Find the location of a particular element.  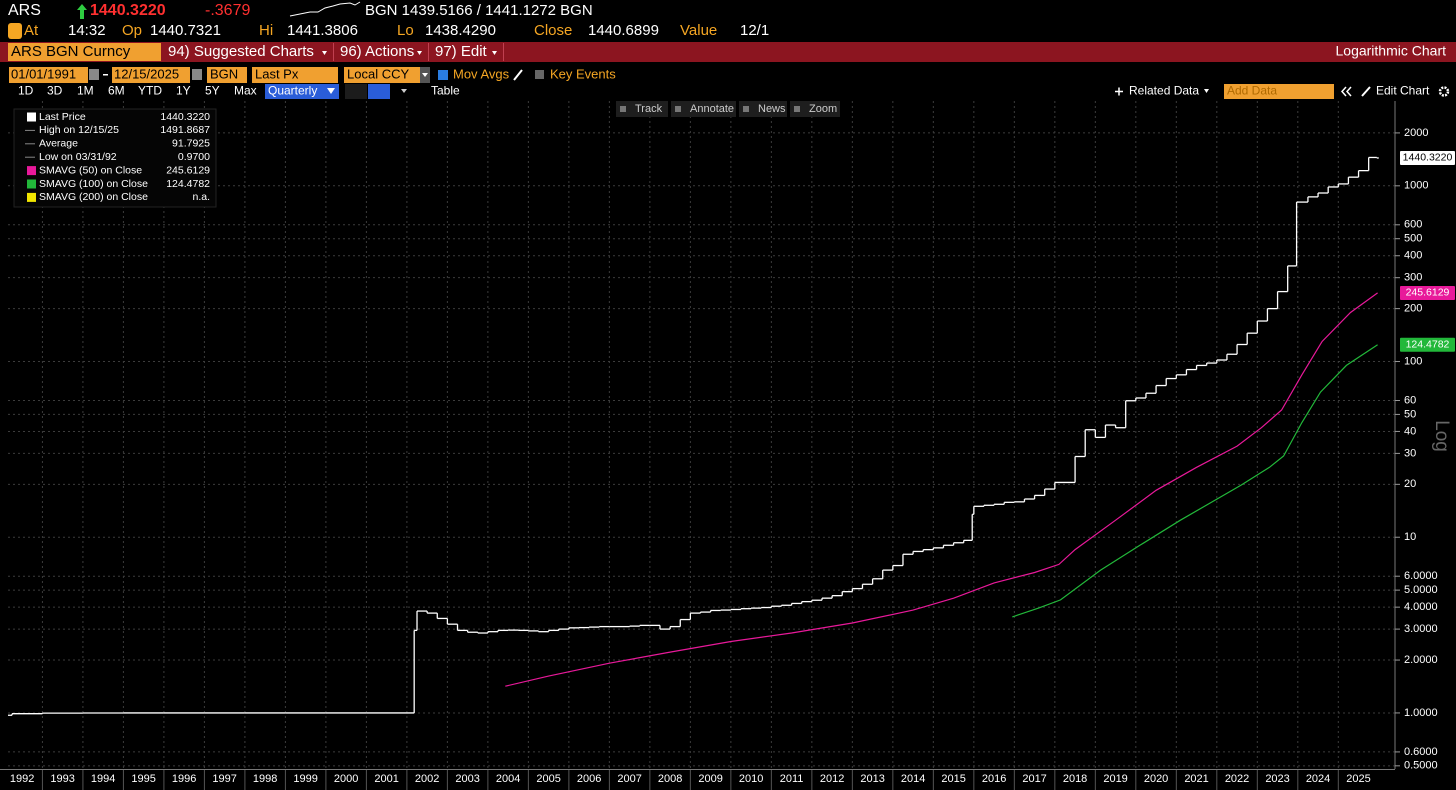

value-flag-label: 245.6129 is located at coordinates (1428, 293).